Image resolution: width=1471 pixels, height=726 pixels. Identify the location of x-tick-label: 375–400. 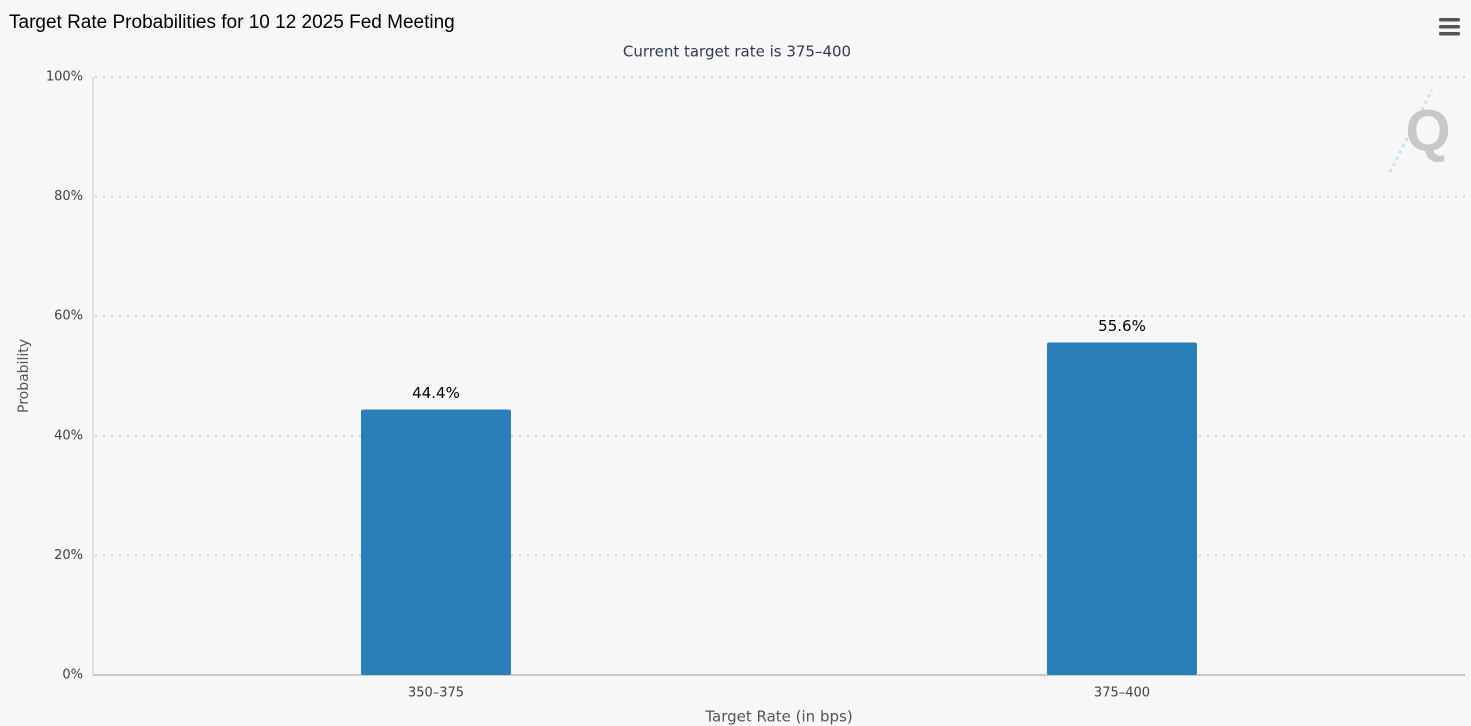
(1122, 693).